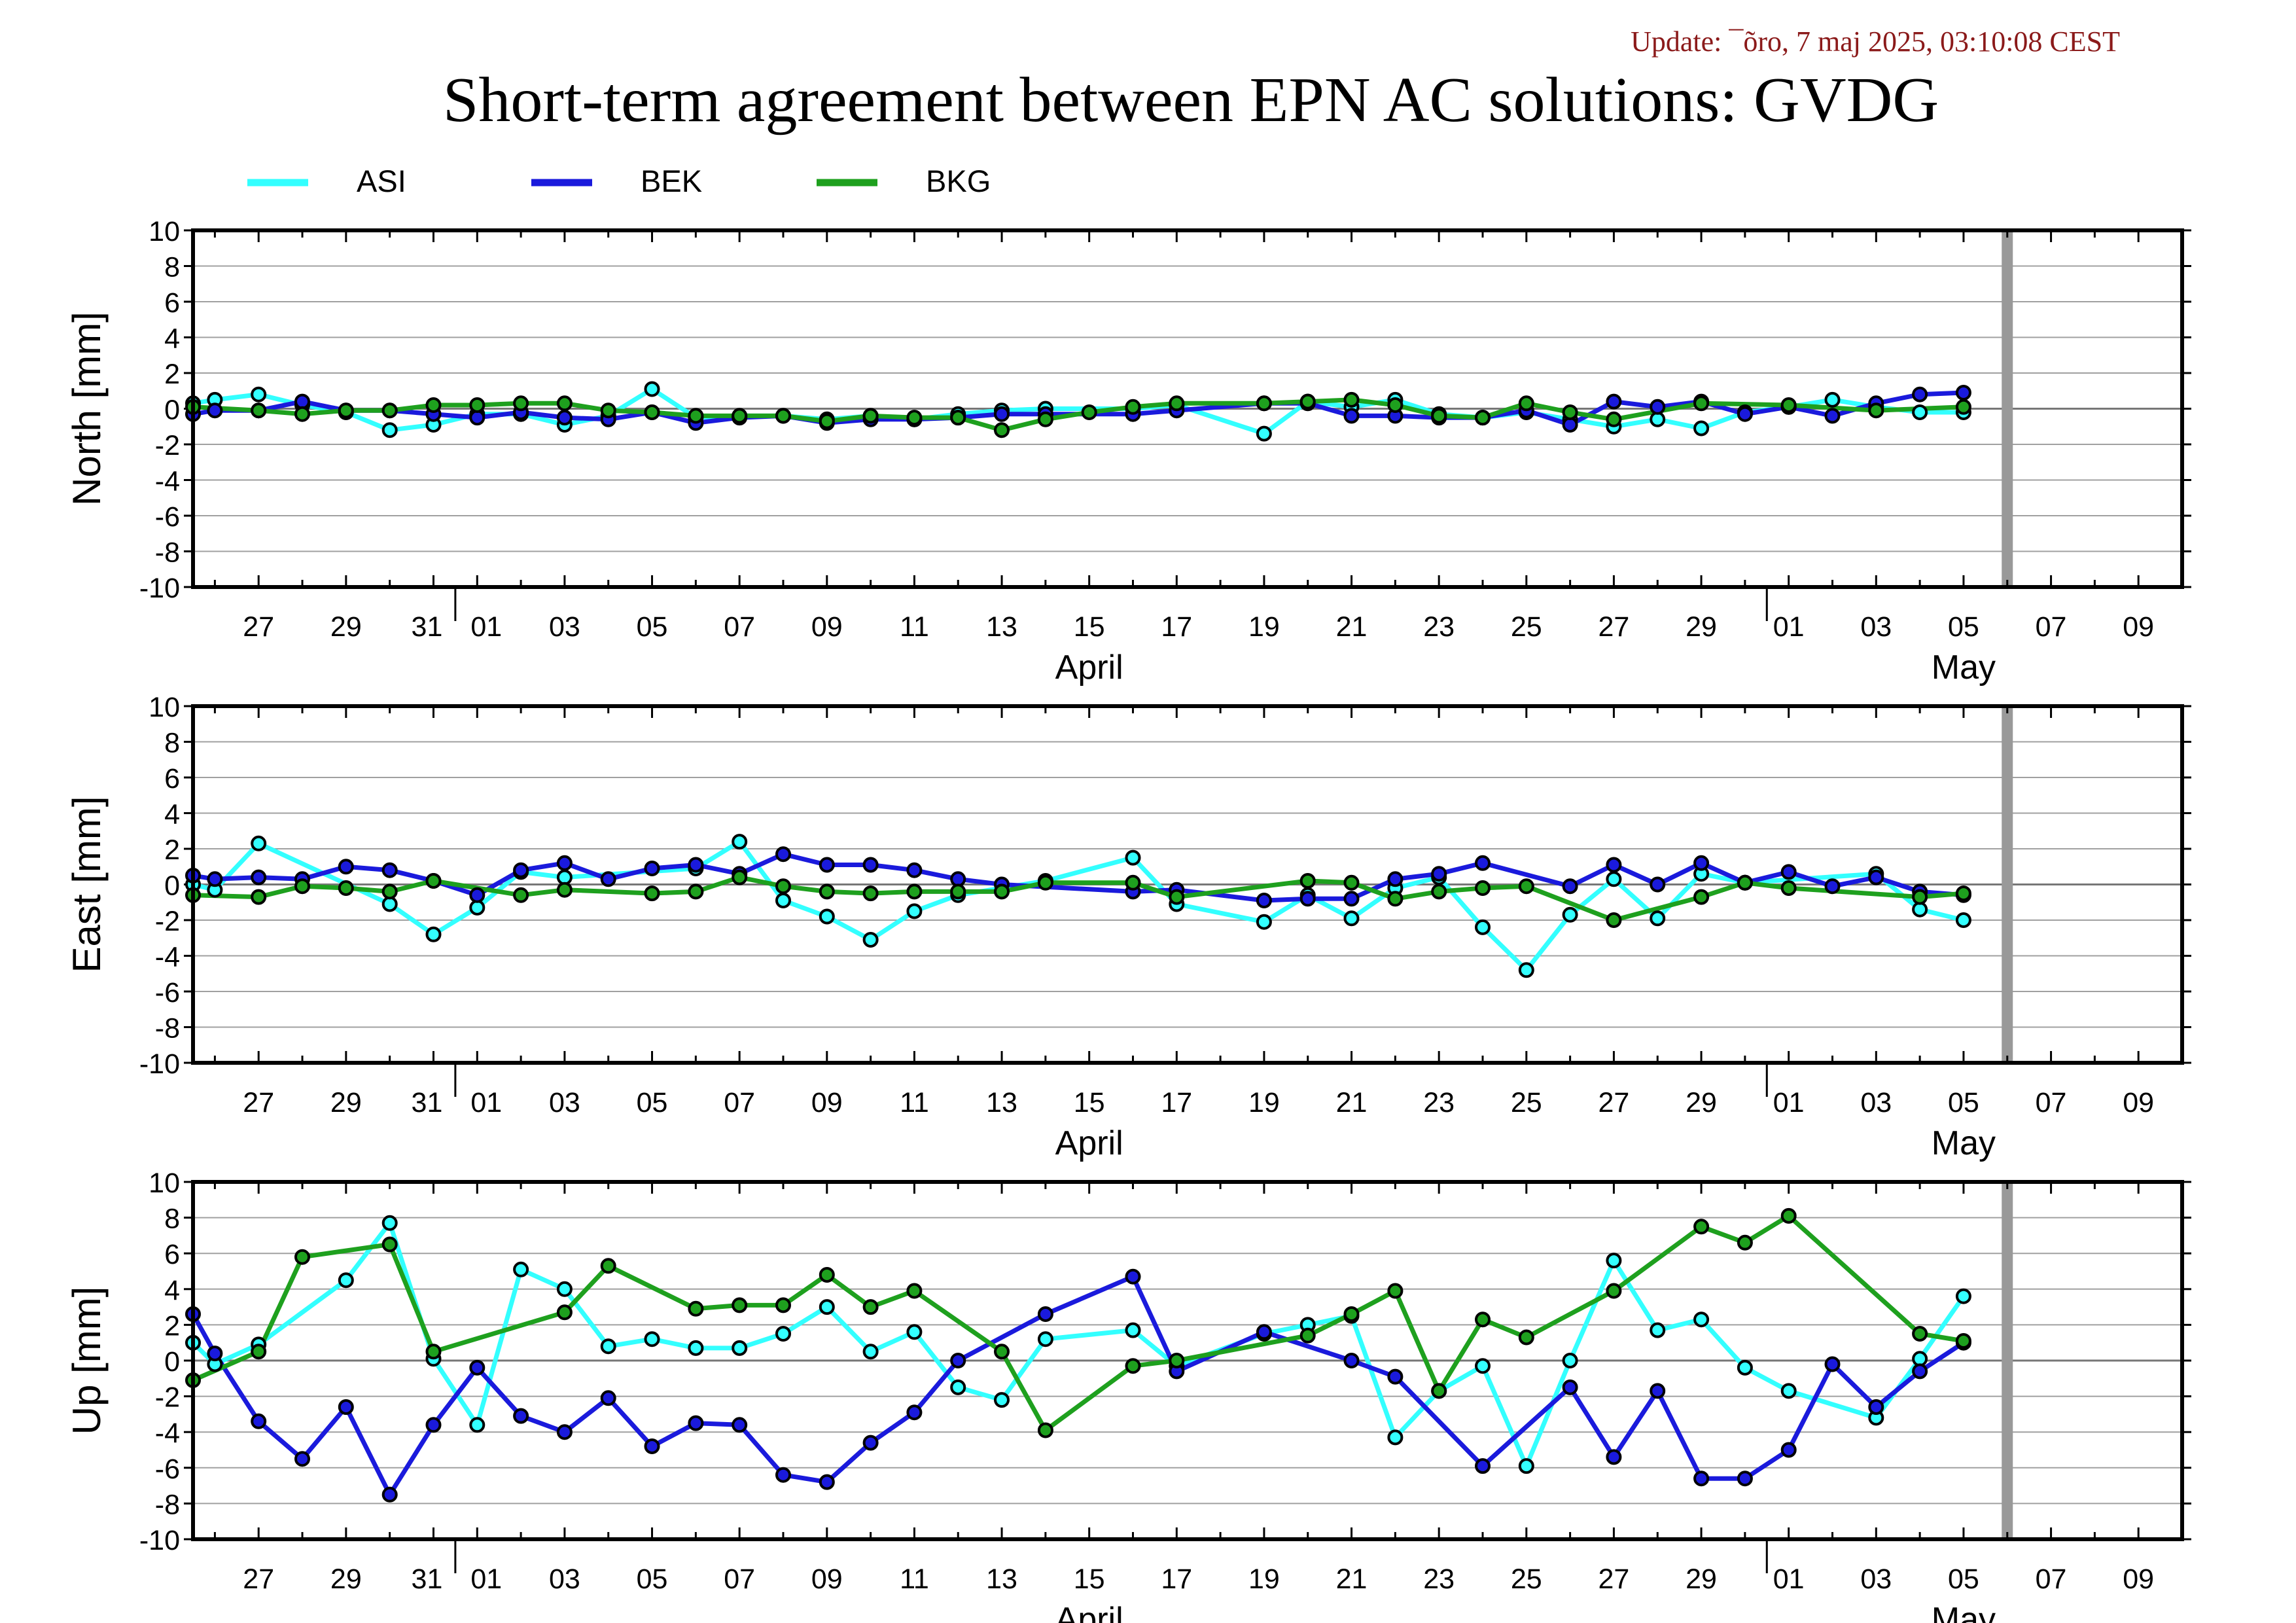 Image resolution: width=2296 pixels, height=1623 pixels. What do you see at coordinates (167, 993) in the screenshot?
I see `y-tick-label: -6` at bounding box center [167, 993].